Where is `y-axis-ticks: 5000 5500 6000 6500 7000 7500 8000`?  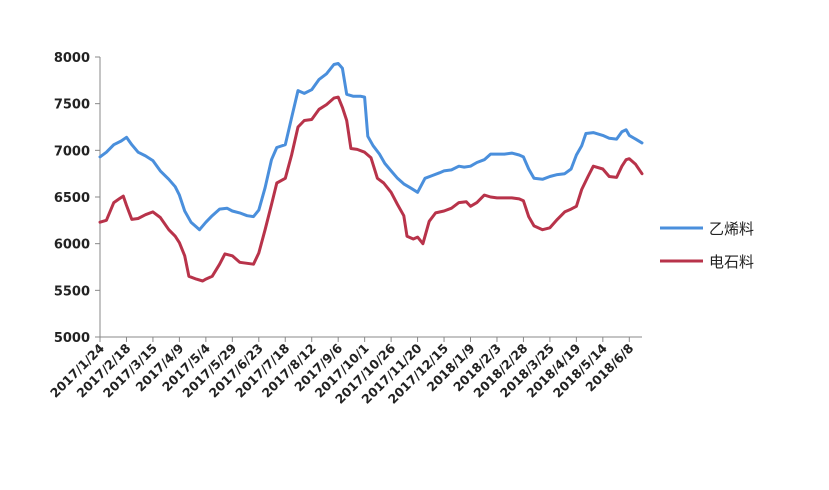 y-axis-ticks: 5000 5500 6000 6500 7000 7500 8000 is located at coordinates (77, 198).